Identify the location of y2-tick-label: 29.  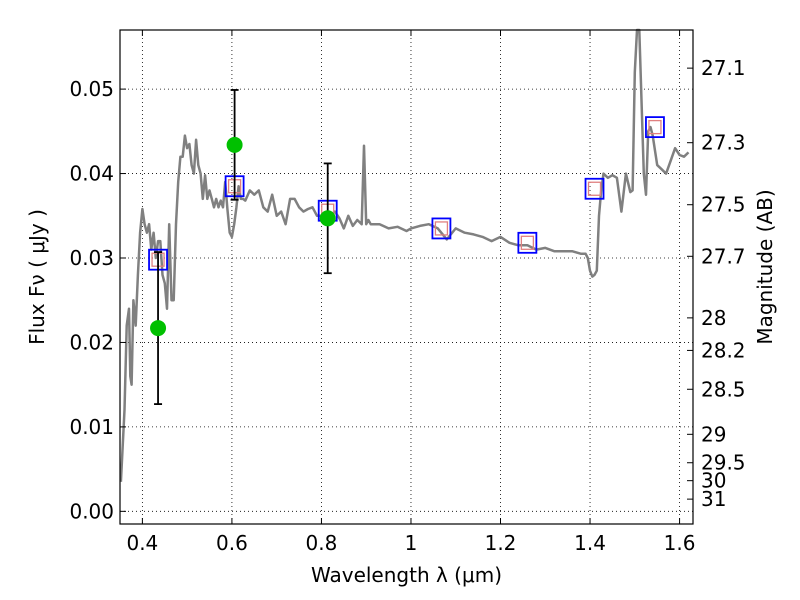
(713, 434).